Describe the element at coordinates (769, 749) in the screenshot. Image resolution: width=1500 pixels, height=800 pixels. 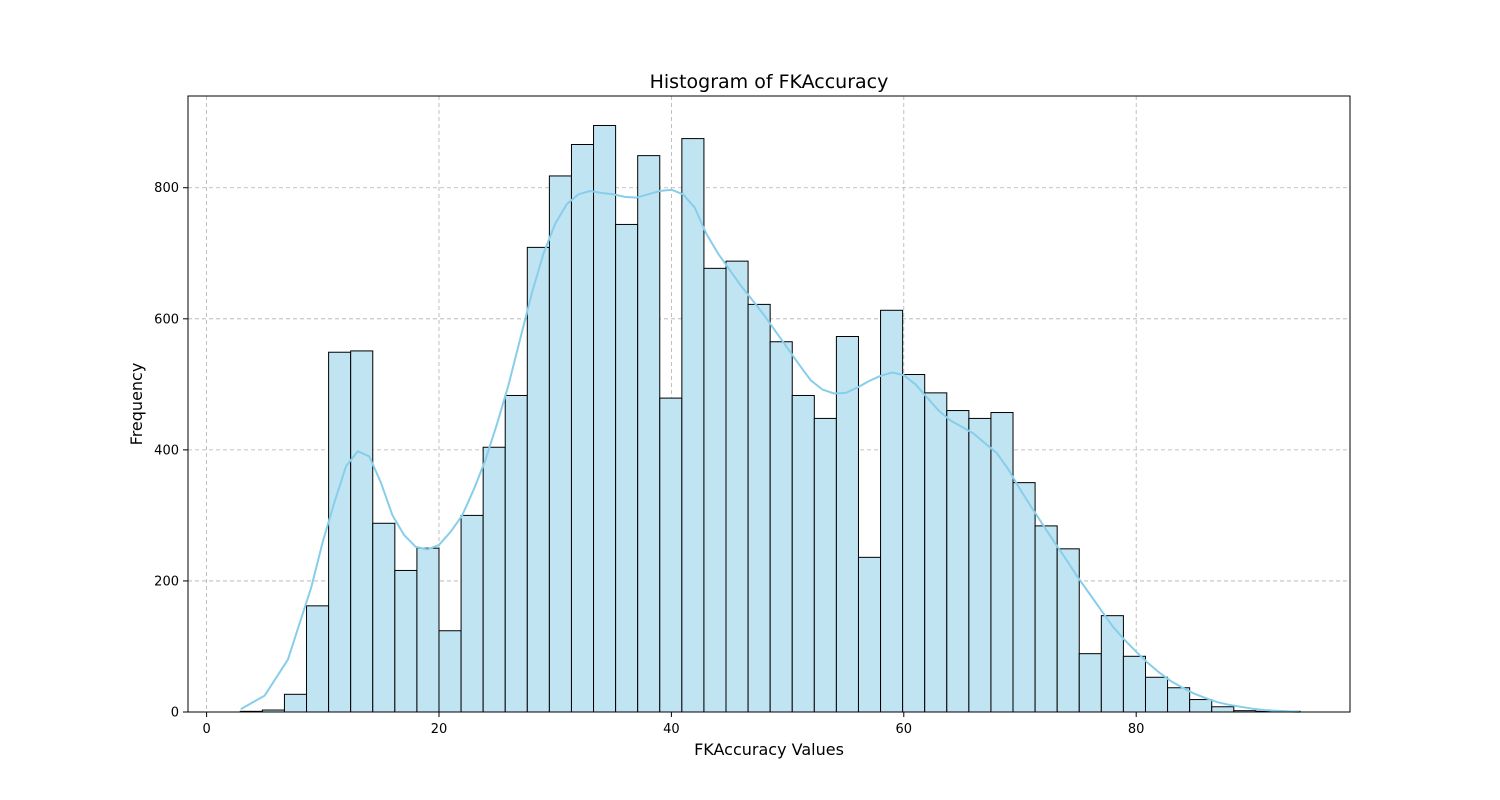
I see `x-axis-label: FKAccuracy Values` at that location.